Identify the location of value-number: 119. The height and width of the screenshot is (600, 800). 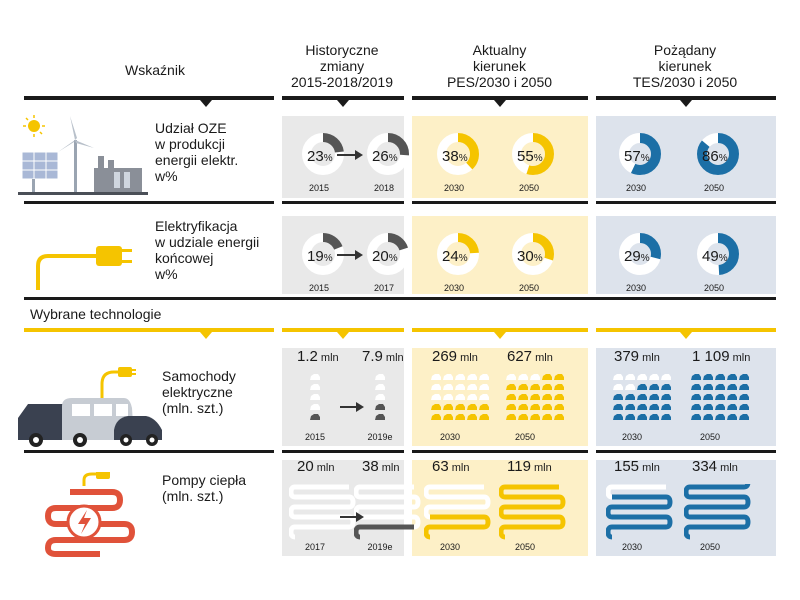
(519, 466).